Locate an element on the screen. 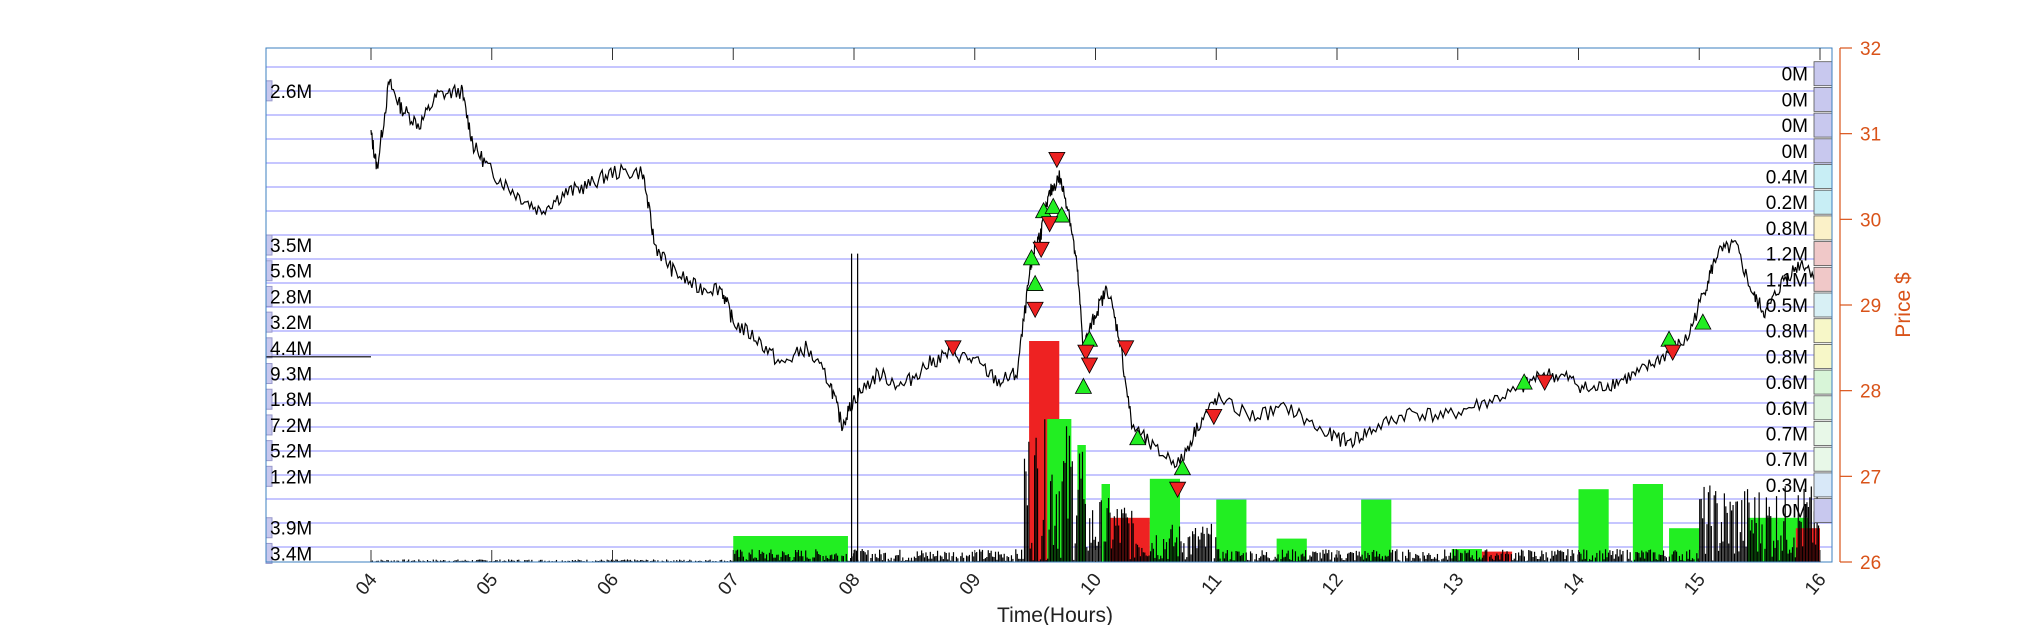  right-profile-label: 1.2M is located at coordinates (1787, 255).